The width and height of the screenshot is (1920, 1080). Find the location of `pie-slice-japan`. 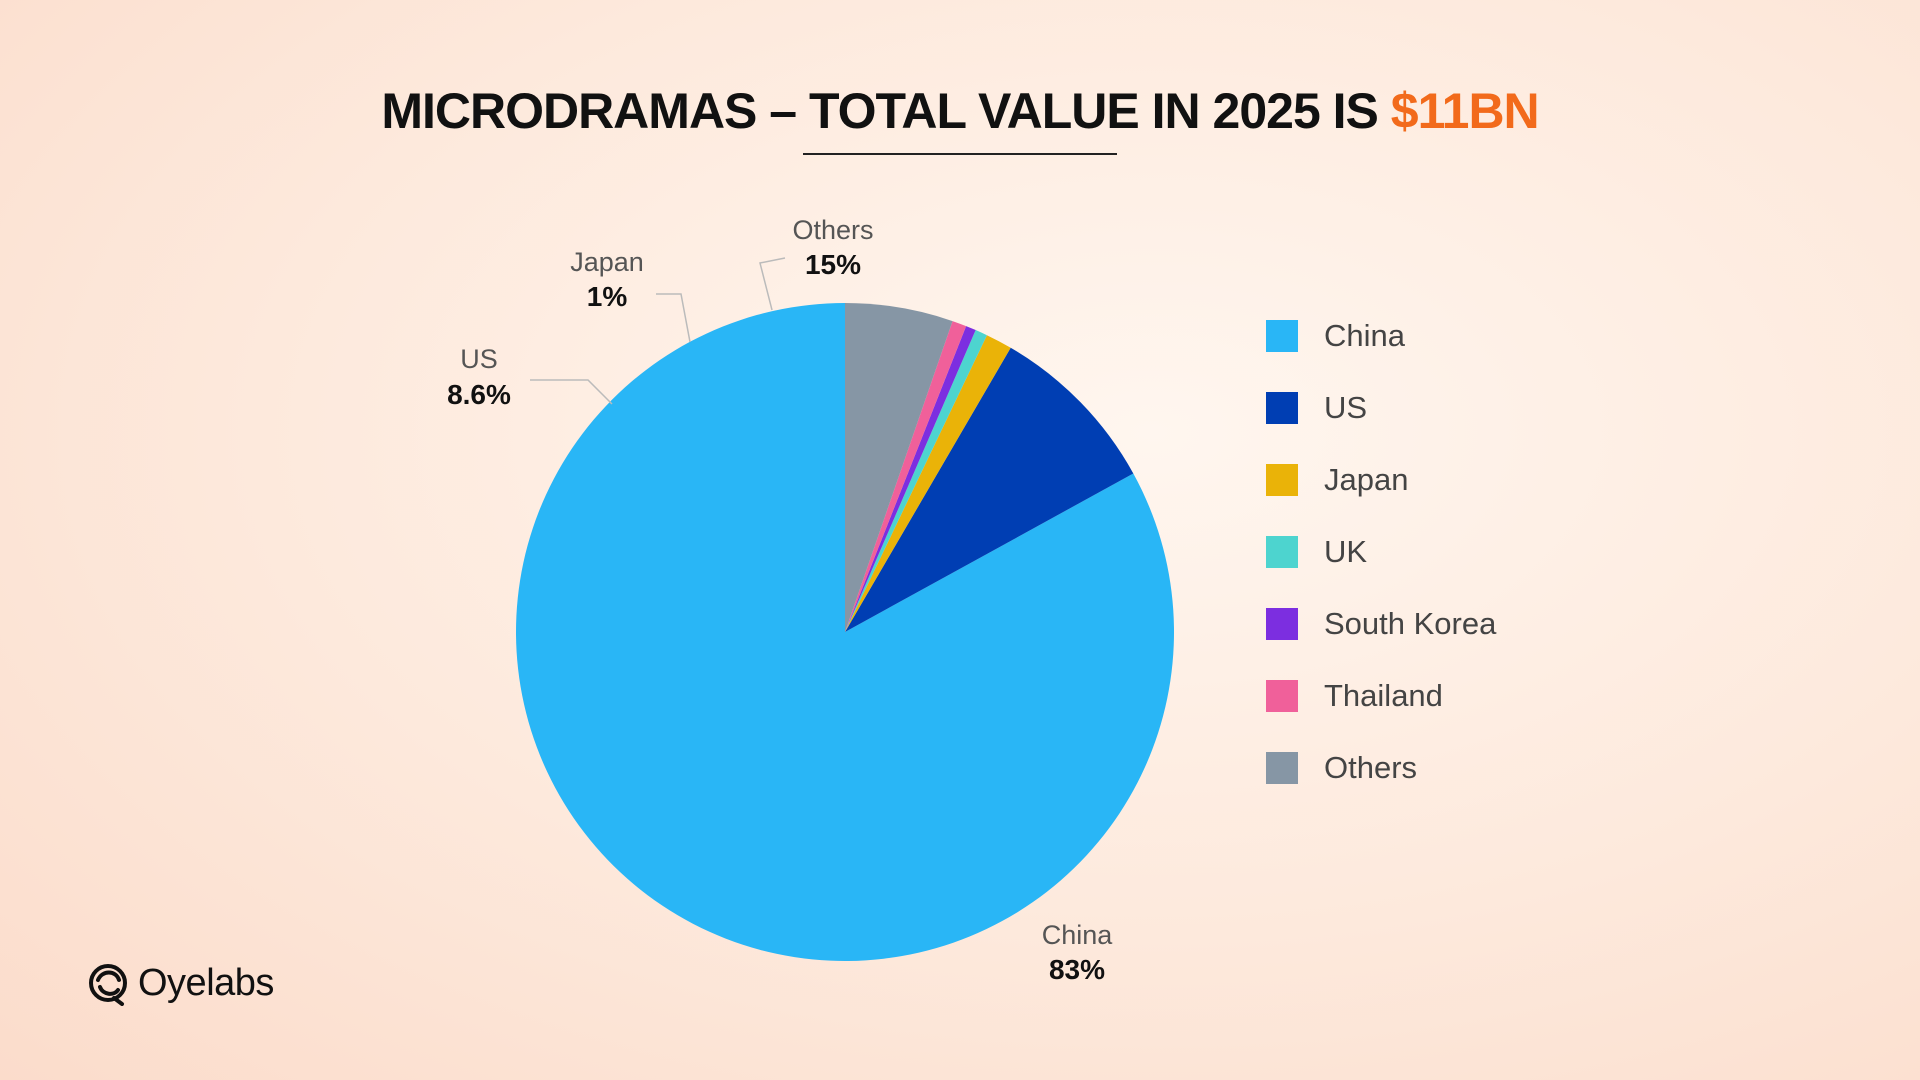

pie-slice-japan is located at coordinates (928, 483).